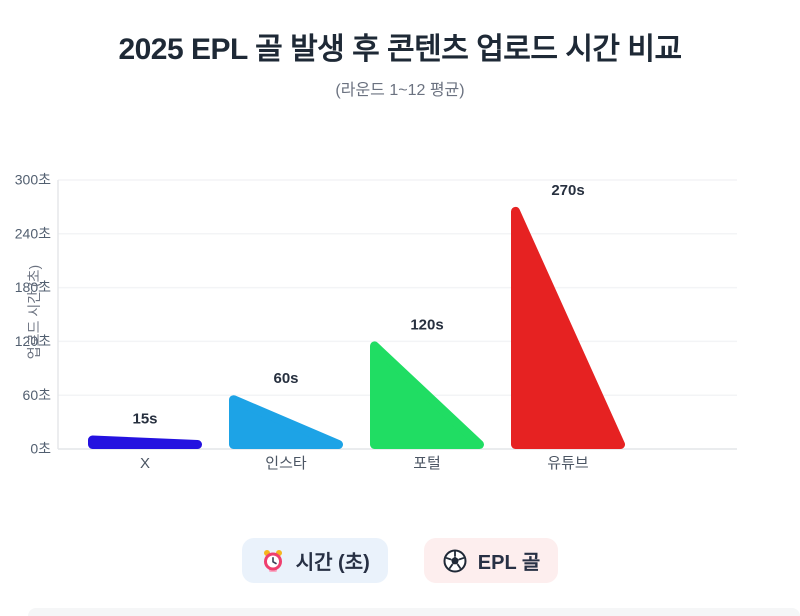 Image resolution: width=800 pixels, height=616 pixels. I want to click on y-tick-label: 300초, so click(33, 180).